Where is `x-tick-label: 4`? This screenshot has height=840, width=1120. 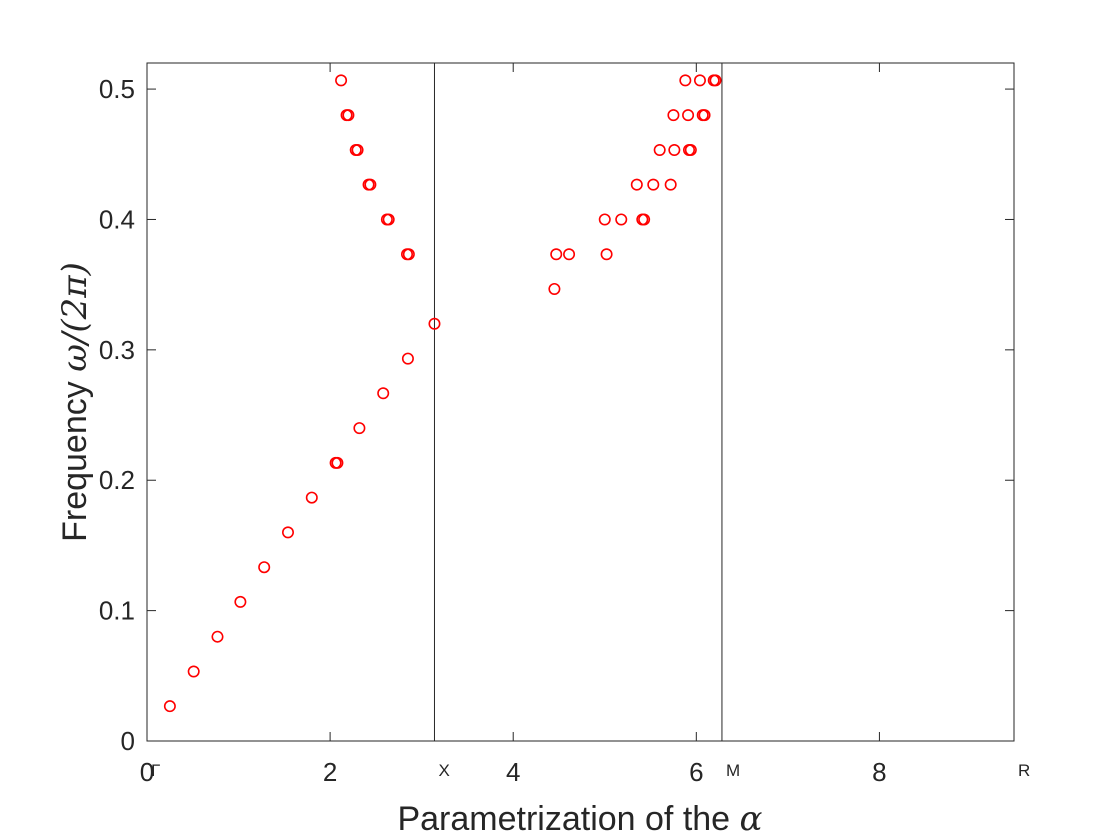 x-tick-label: 4 is located at coordinates (513, 772).